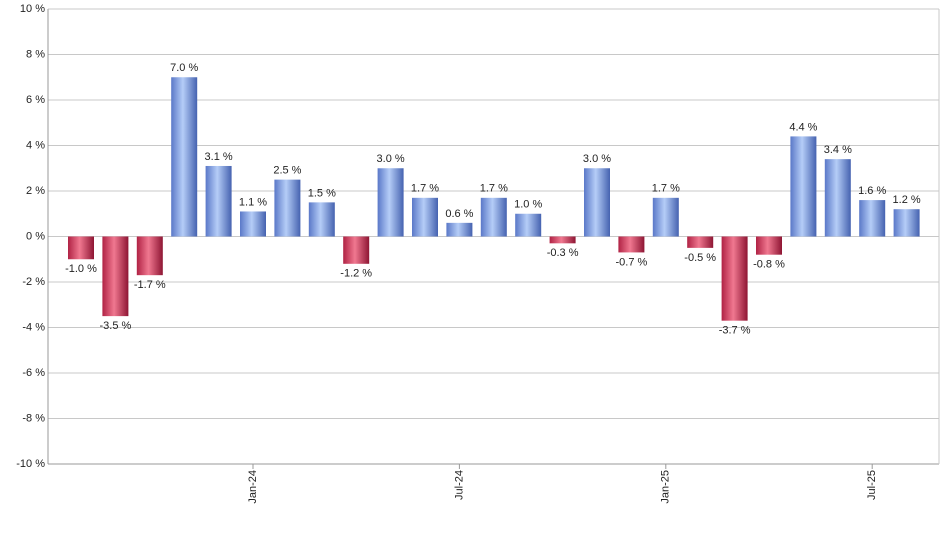 This screenshot has height=550, width=940. Describe the element at coordinates (35, 54) in the screenshot. I see `y-tick-label: 8 %` at that location.